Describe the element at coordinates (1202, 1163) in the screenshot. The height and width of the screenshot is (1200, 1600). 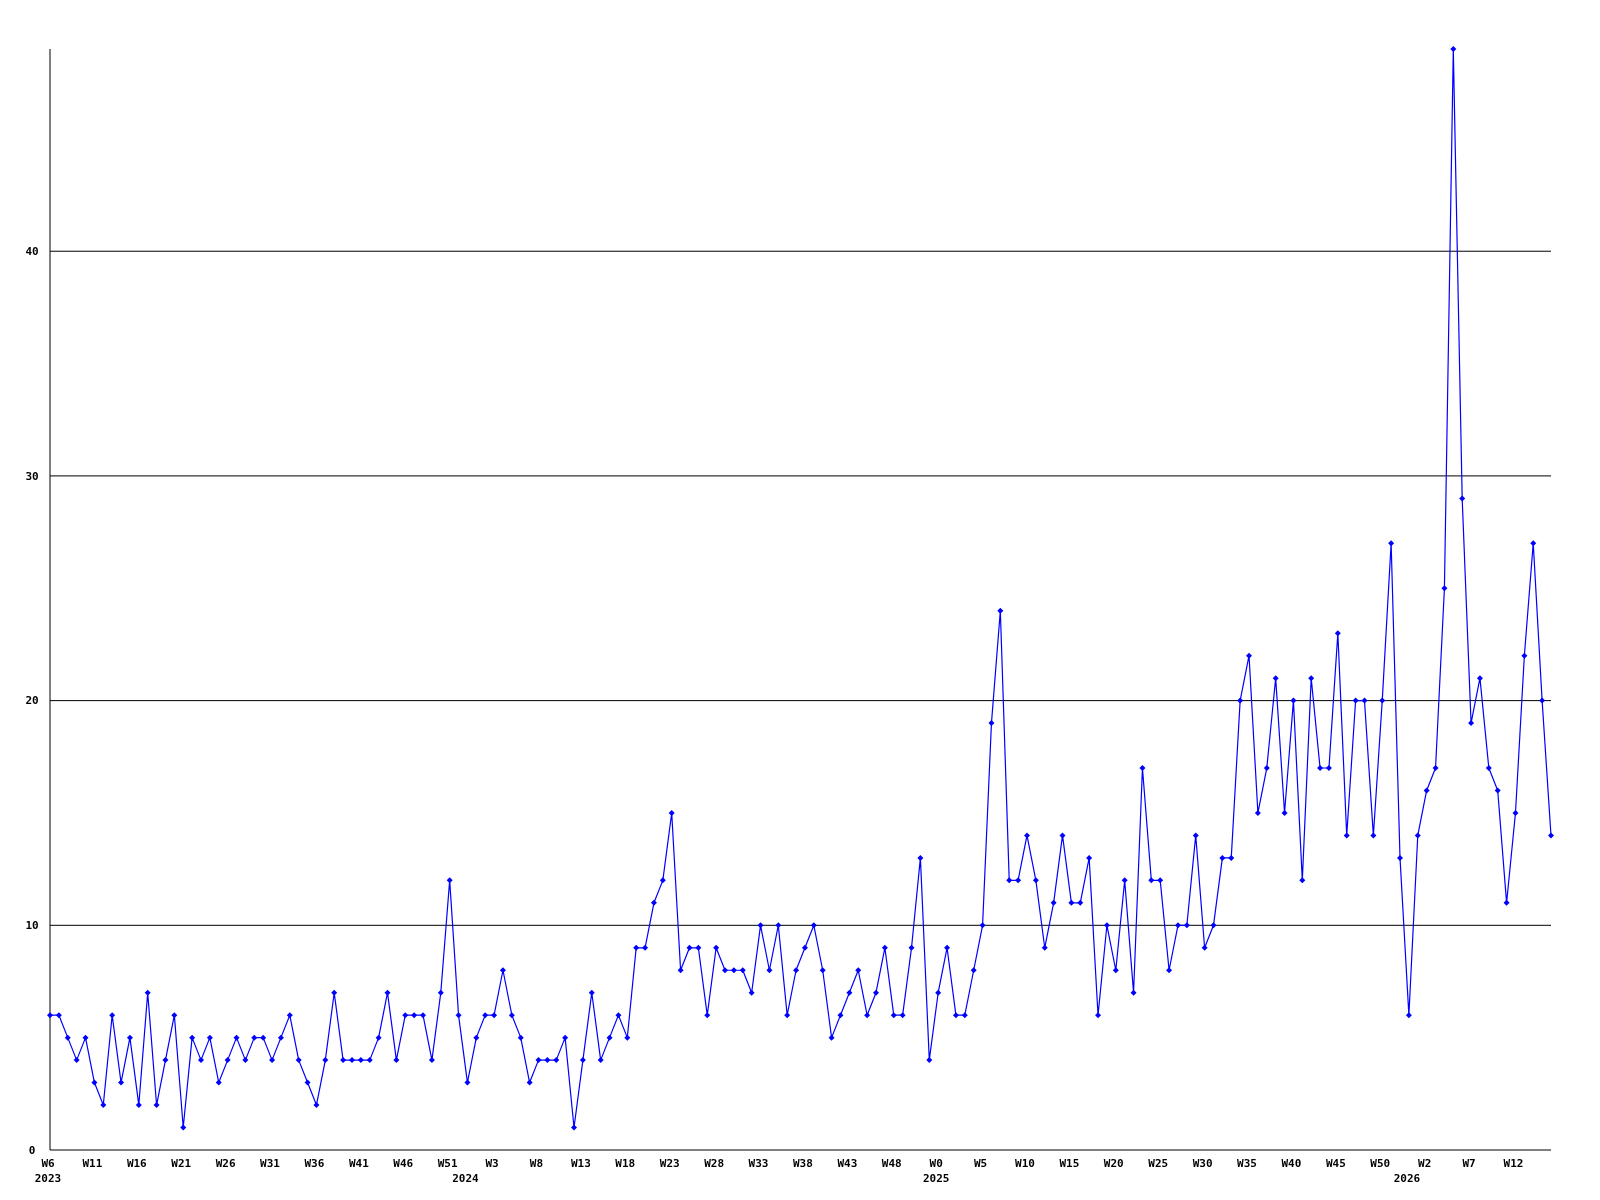
I see `x-tick-label: W30` at that location.